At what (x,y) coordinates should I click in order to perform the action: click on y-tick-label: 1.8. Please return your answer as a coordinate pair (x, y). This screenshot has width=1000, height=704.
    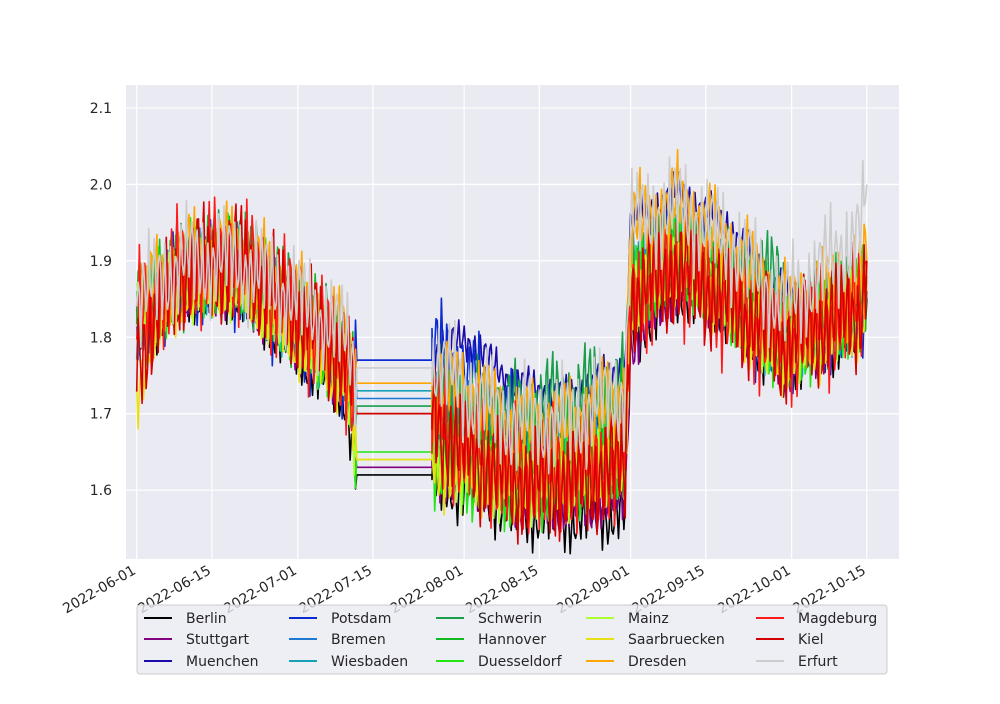
    Looking at the image, I should click on (101, 338).